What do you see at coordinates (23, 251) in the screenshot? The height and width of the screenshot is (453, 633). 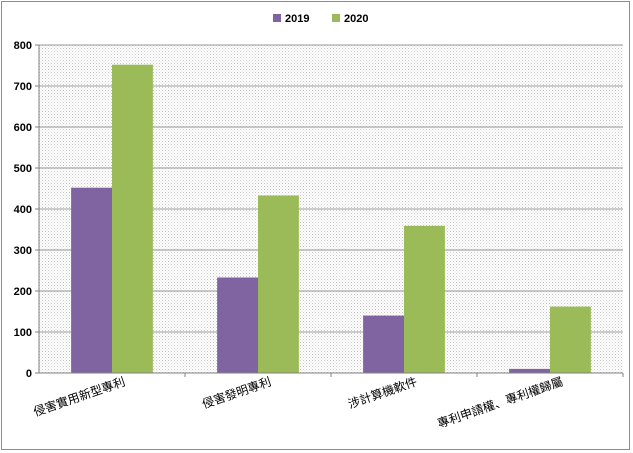 I see `y-tick-label: 300` at bounding box center [23, 251].